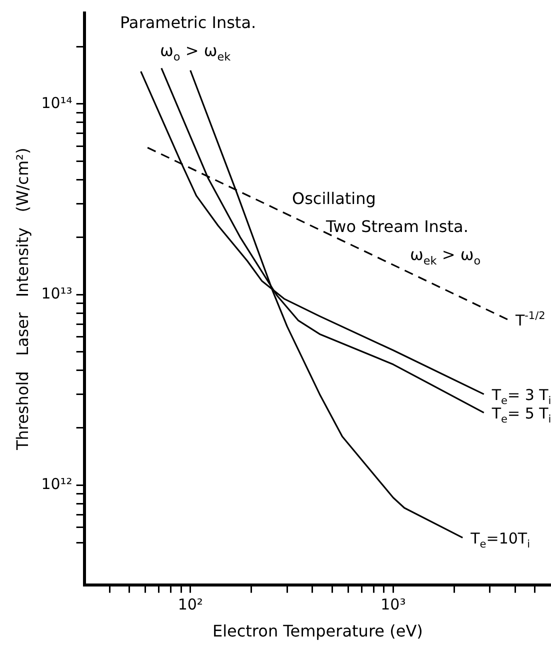 This screenshot has height=656, width=551. I want to click on x-axis-title: Electron Temperature (eV), so click(317, 631).